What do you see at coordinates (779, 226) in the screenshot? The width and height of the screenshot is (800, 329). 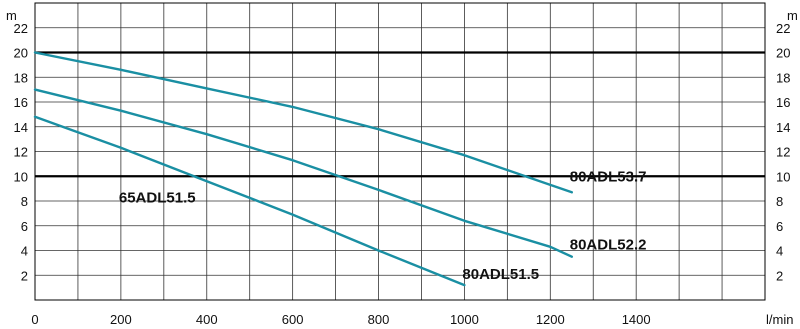 I see `y-tick-right: 6` at bounding box center [779, 226].